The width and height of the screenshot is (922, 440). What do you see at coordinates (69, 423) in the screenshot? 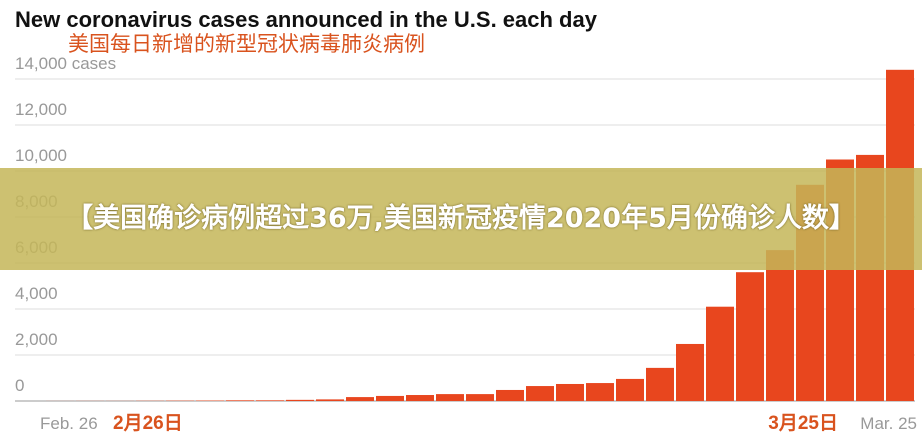
I see `x-tick-label: Feb. 26` at bounding box center [69, 423].